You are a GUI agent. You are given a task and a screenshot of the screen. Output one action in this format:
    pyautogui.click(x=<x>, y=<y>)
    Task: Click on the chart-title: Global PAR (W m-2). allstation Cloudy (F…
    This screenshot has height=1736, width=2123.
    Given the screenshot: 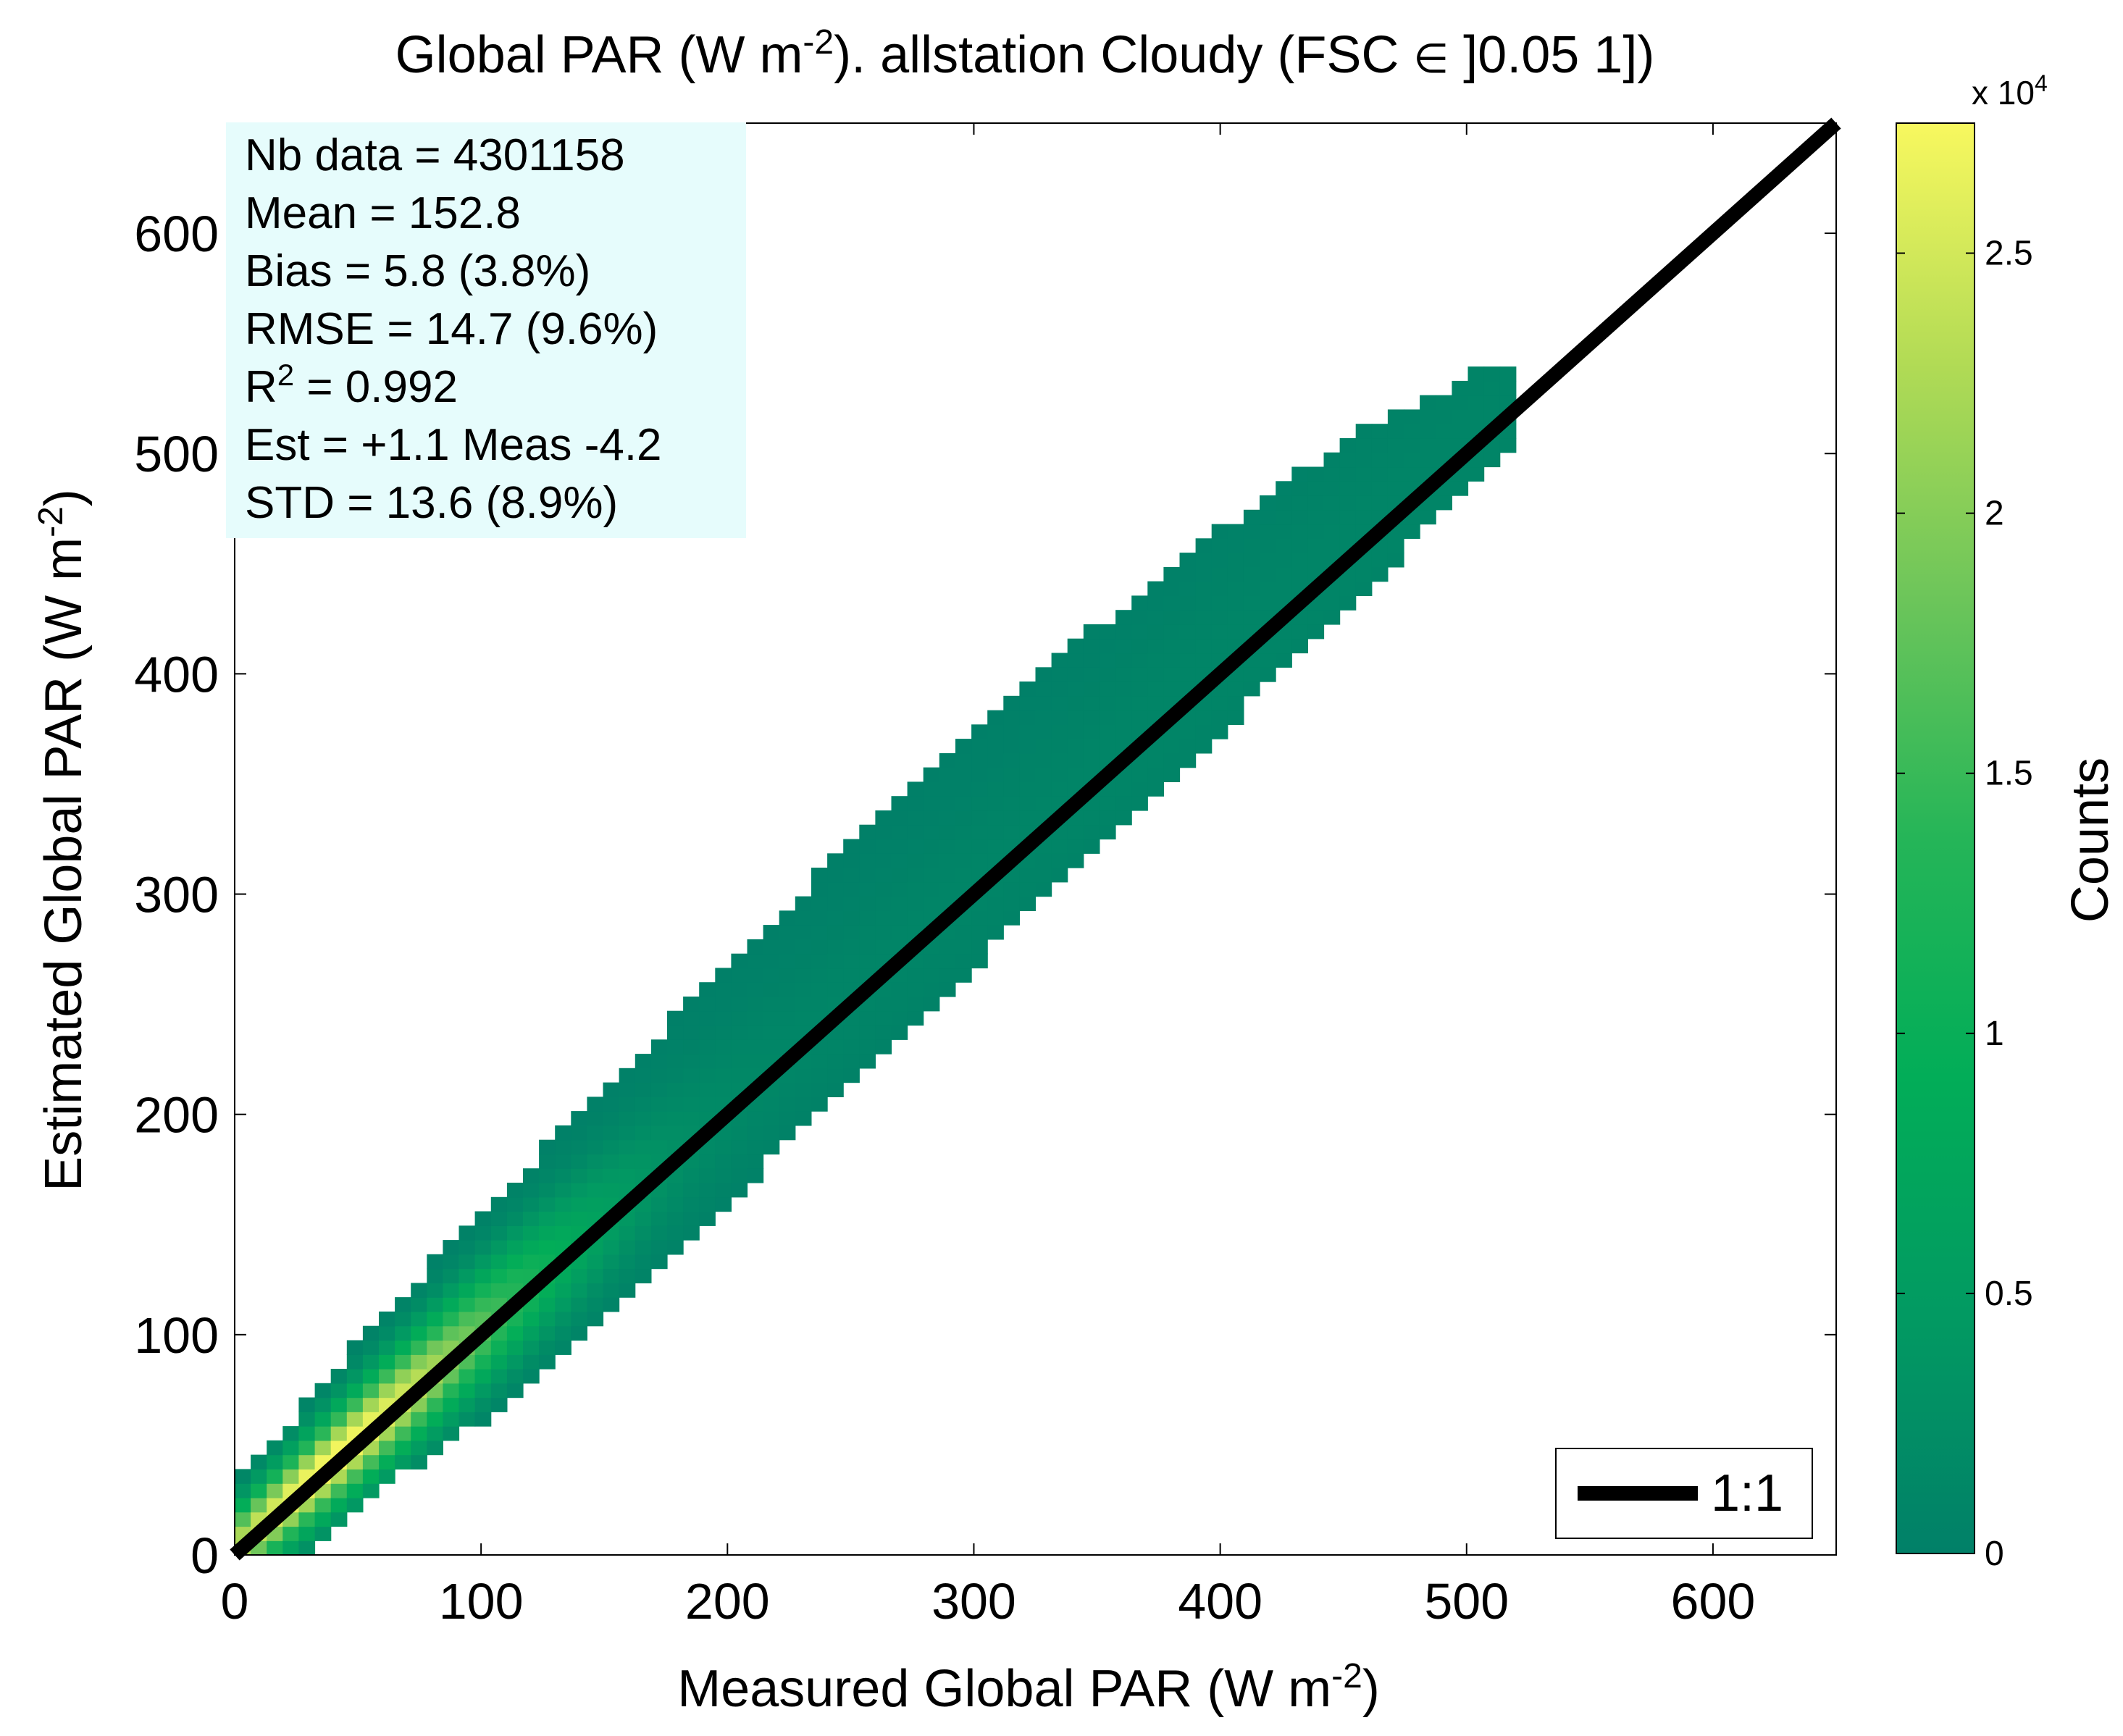 What is the action you would take?
    pyautogui.click(x=1025, y=54)
    